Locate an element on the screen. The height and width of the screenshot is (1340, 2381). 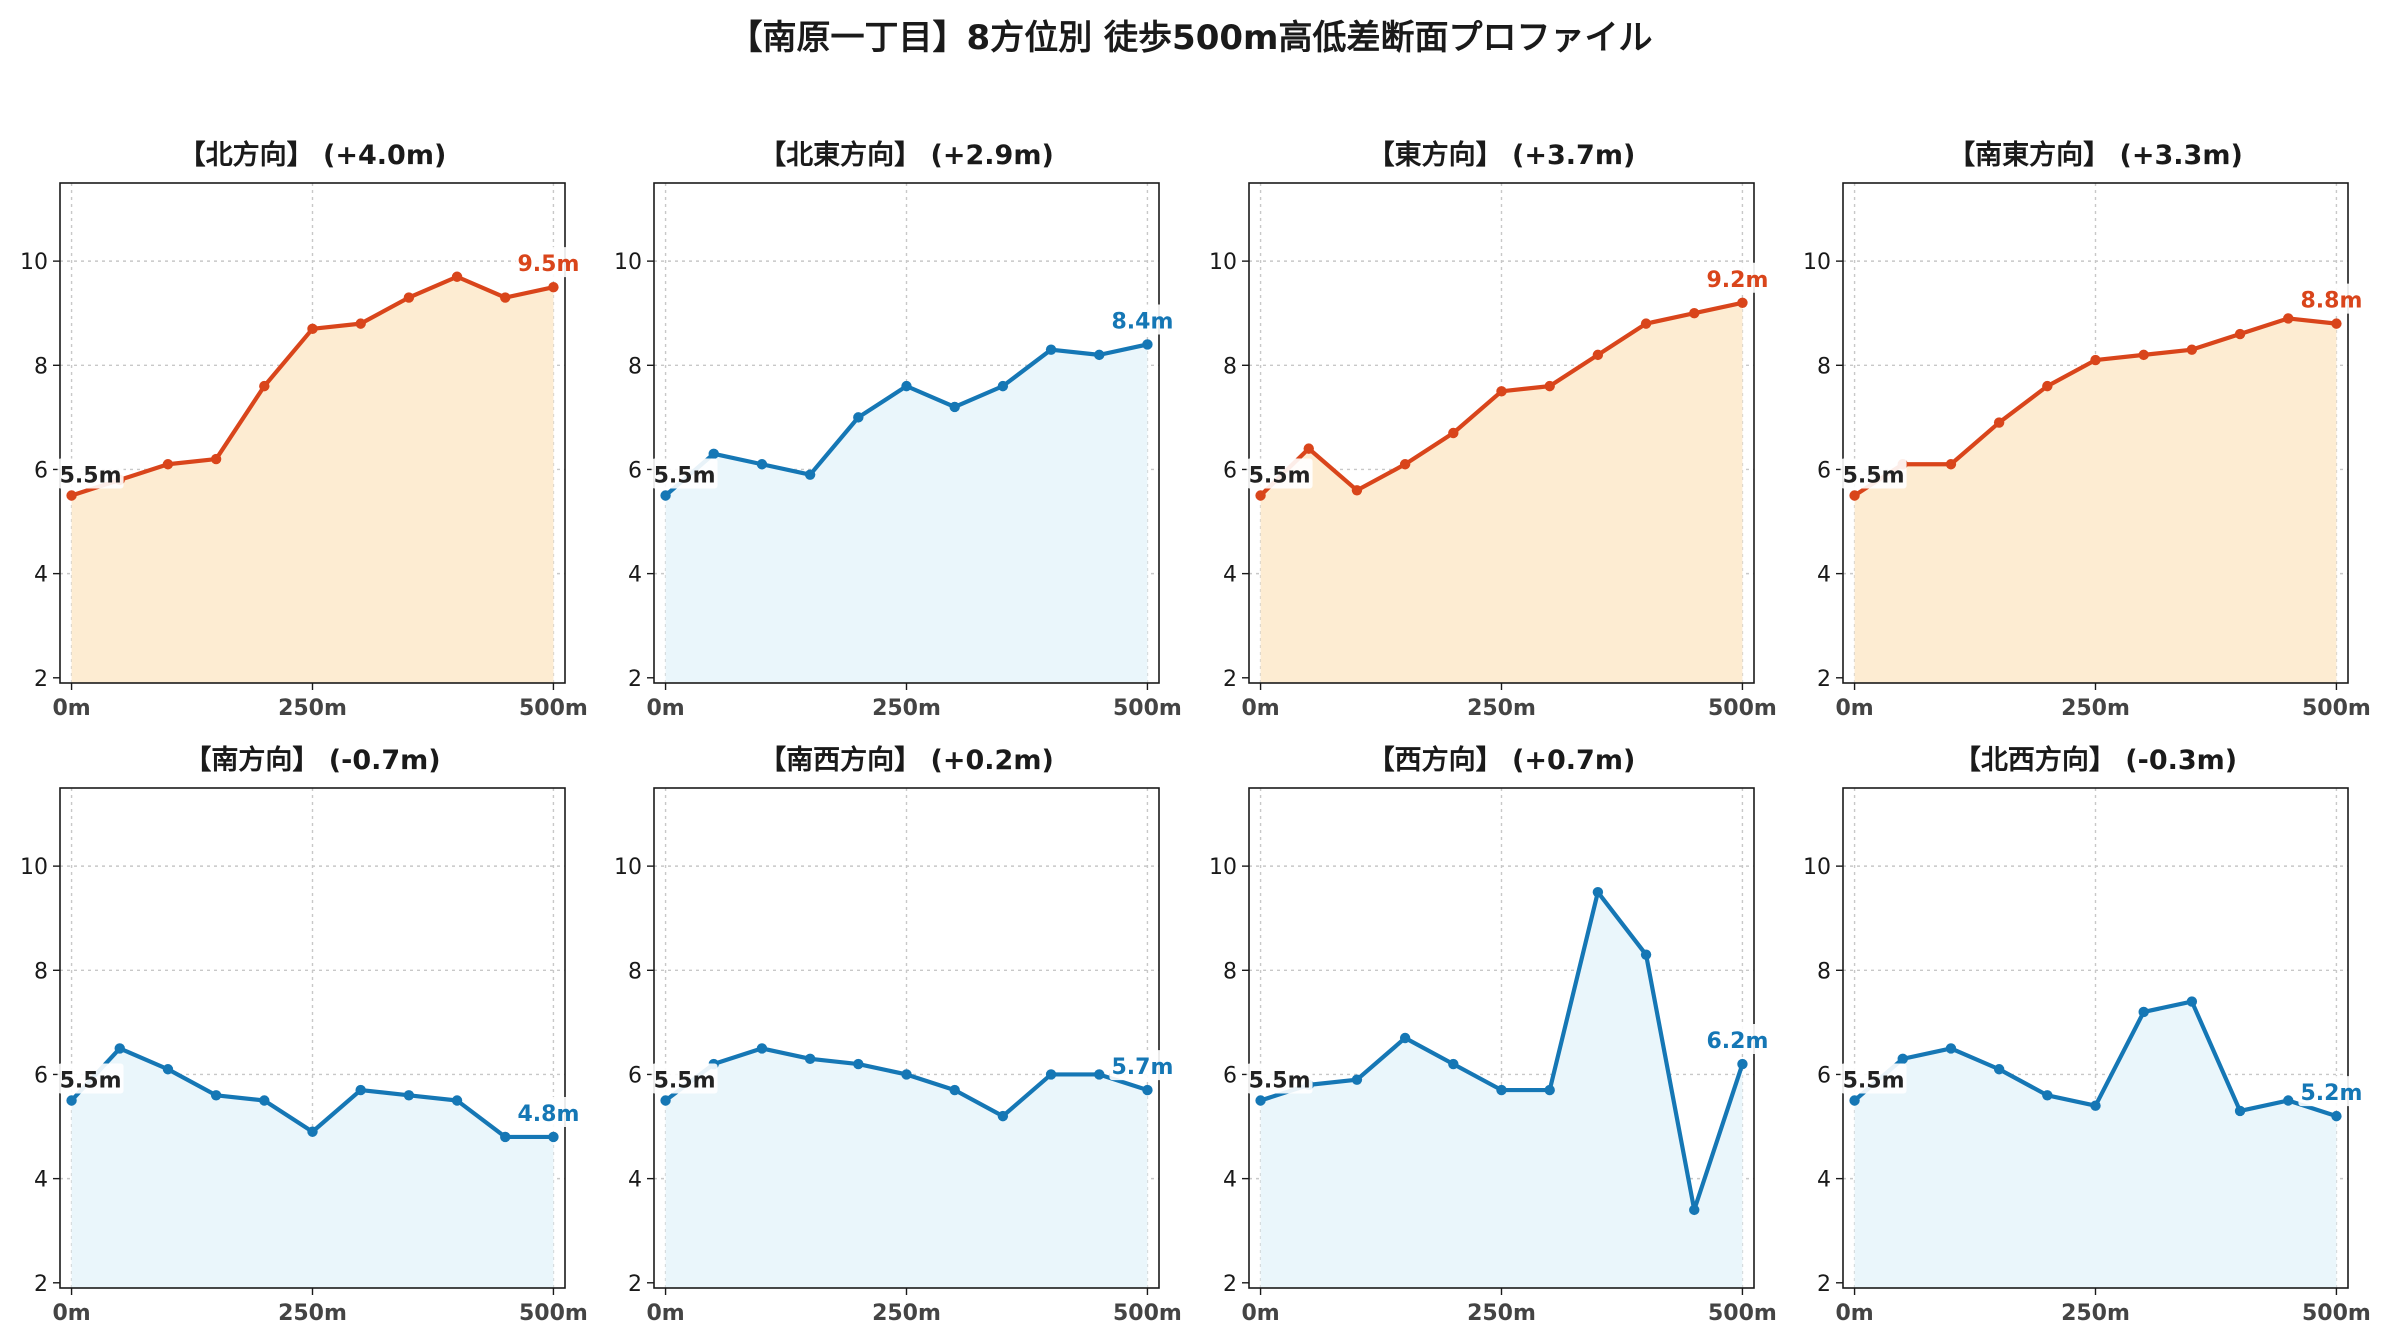
end-elevation-label: 8.8m is located at coordinates (2331, 301).